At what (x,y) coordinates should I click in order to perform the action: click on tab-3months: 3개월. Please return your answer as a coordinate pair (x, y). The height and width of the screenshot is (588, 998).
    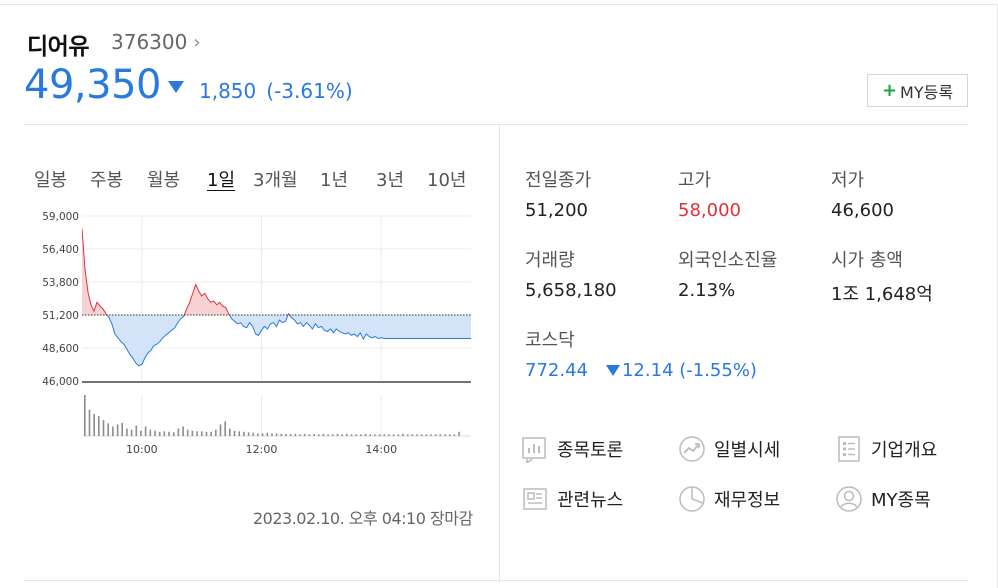
    Looking at the image, I should click on (275, 180).